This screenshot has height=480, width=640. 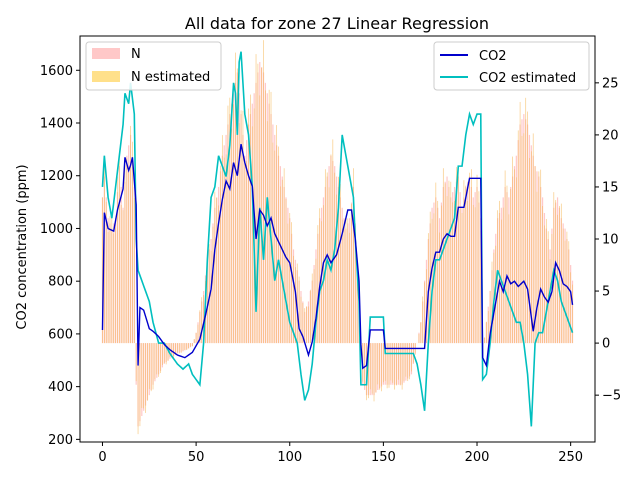 I want to click on y2-tick-label: 0, so click(x=606, y=344).